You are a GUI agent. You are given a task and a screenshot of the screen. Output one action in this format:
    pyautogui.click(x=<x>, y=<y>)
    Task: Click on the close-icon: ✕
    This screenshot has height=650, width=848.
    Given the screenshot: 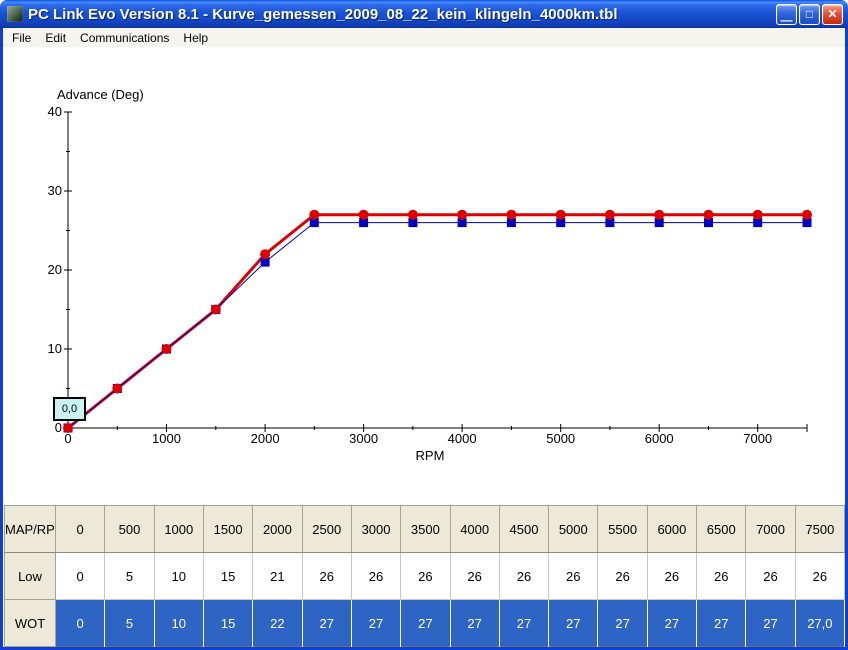 What is the action you would take?
    pyautogui.click(x=832, y=13)
    